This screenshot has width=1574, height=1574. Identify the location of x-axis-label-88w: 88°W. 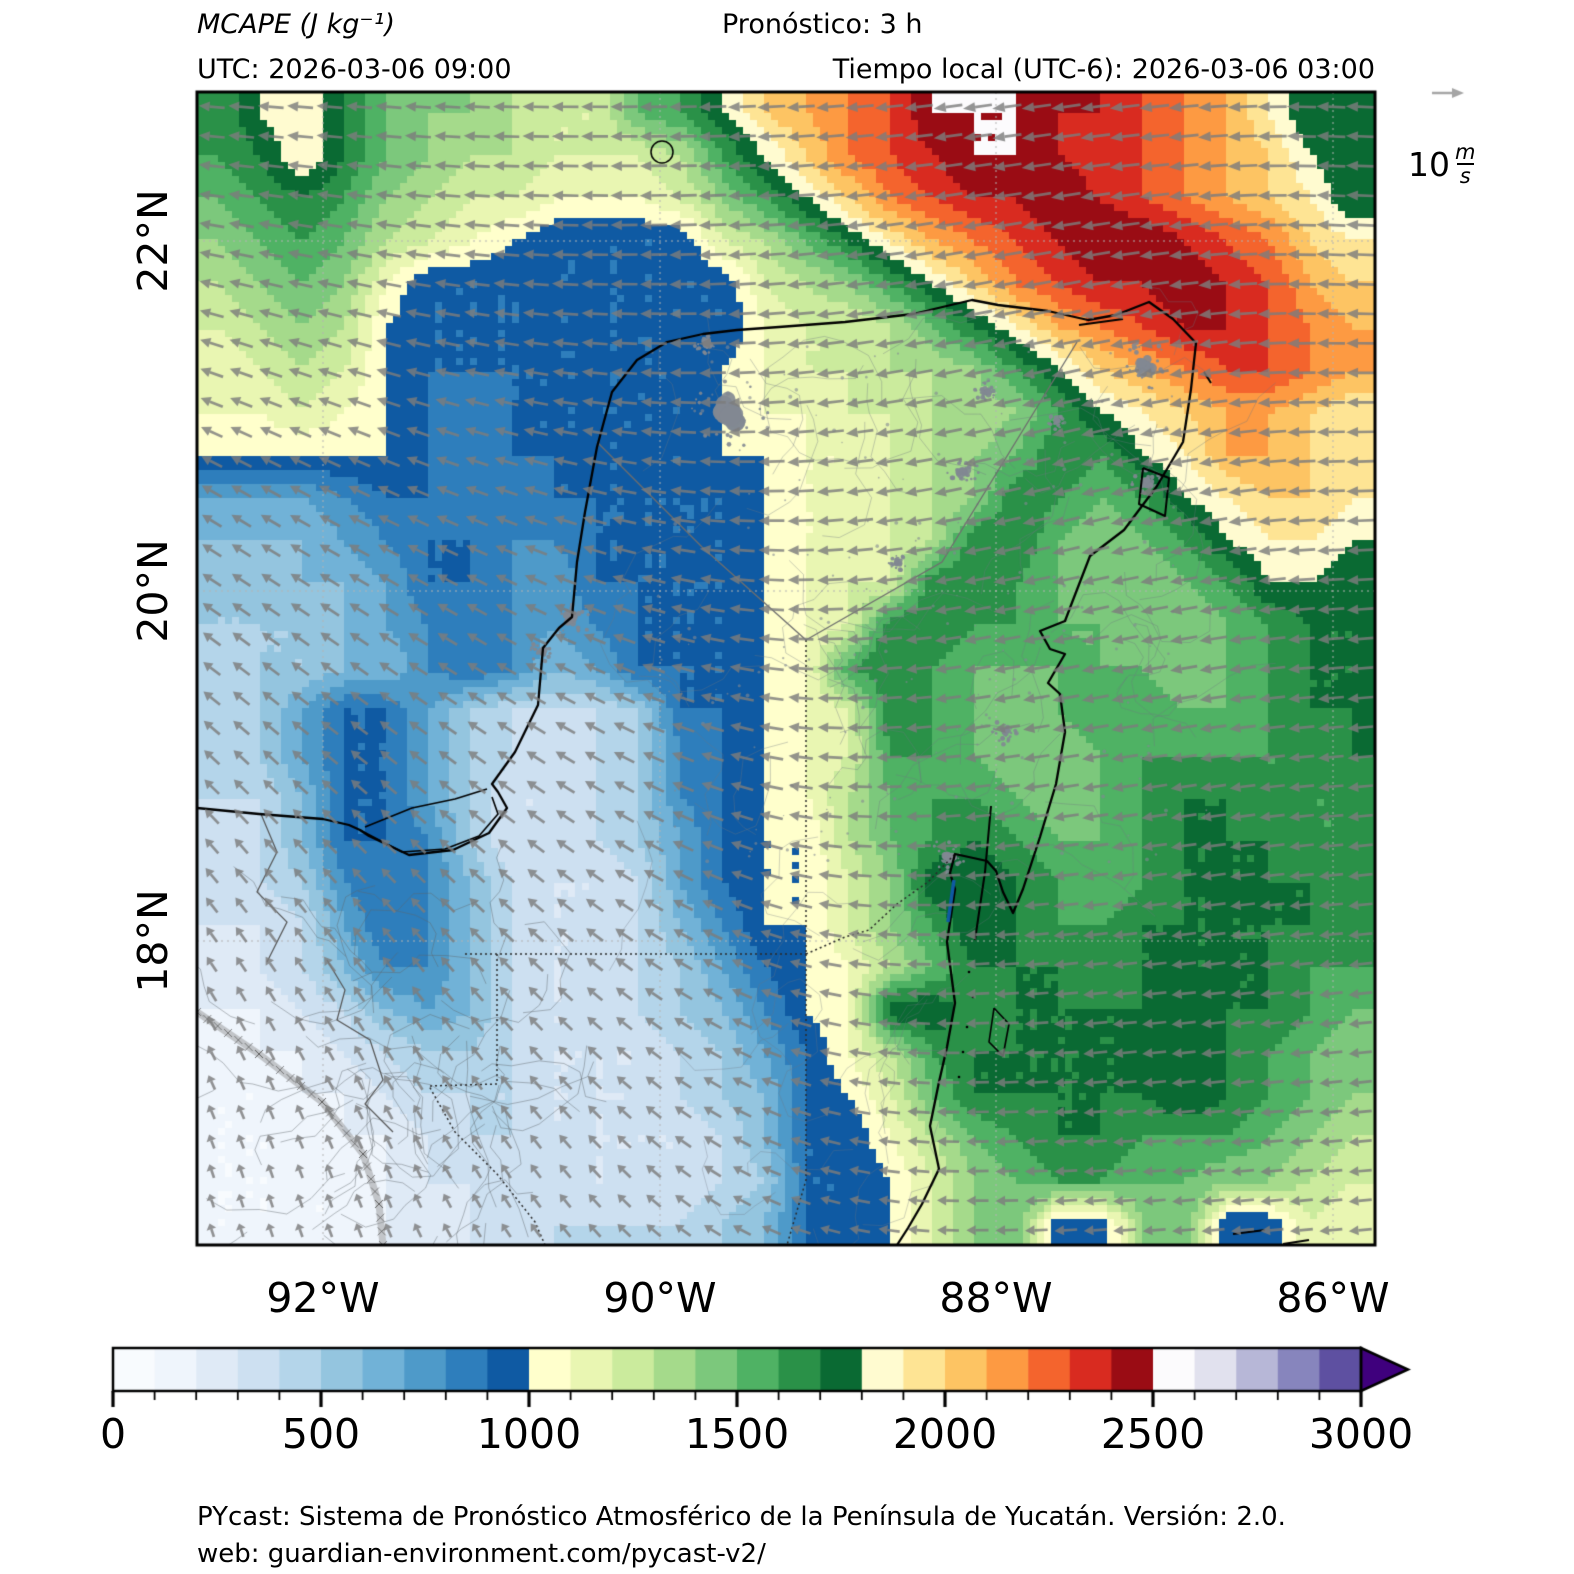
(996, 1298).